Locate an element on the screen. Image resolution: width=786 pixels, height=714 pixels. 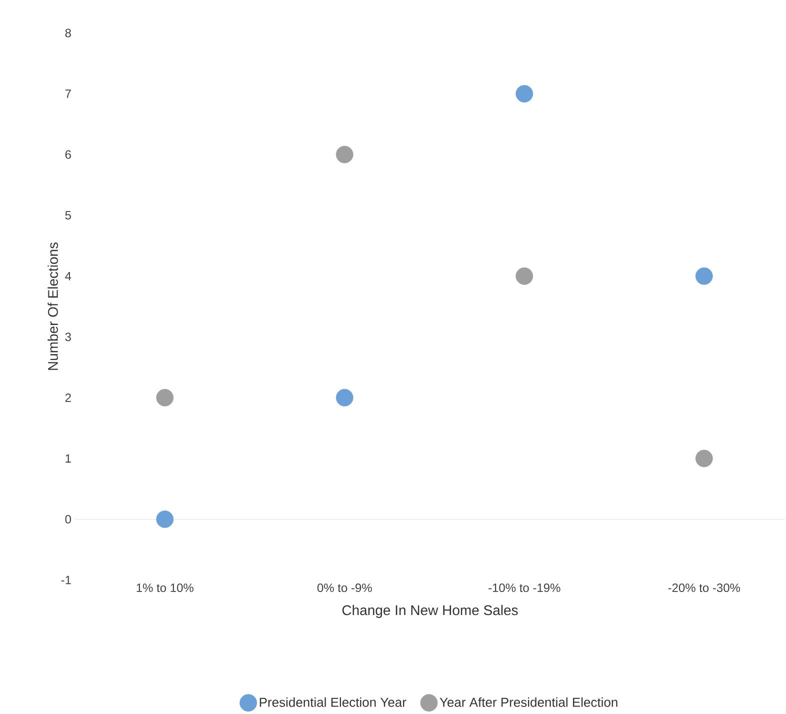
y-tick-label: -1 is located at coordinates (66, 580).